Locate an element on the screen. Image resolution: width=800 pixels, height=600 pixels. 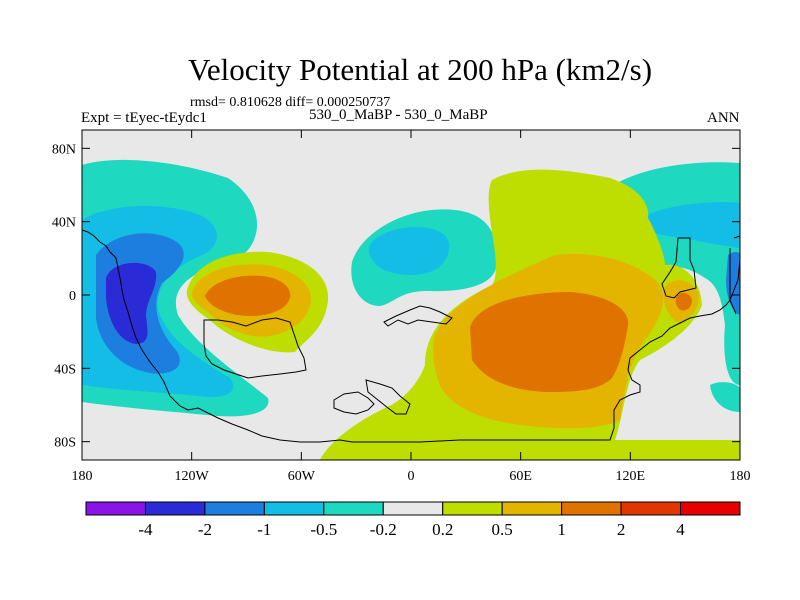
colorbar-label: -0.2 is located at coordinates (383, 529).